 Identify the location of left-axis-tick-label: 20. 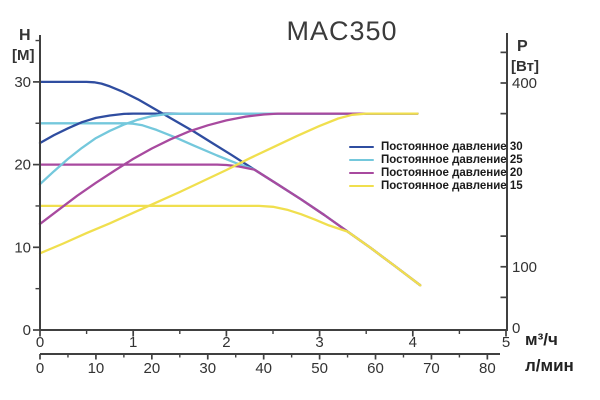
(22, 165).